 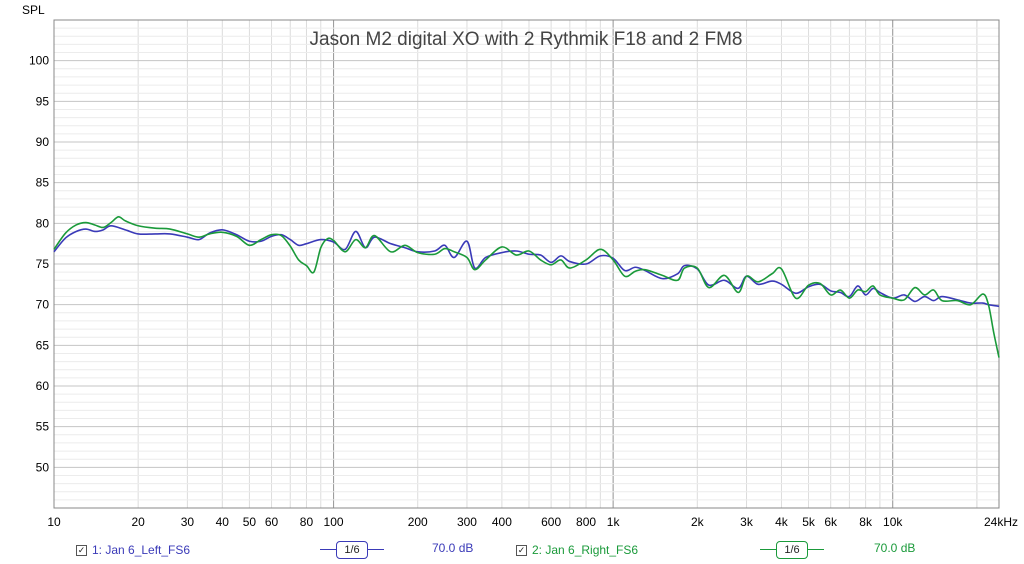 What do you see at coordinates (43, 386) in the screenshot?
I see `y-tick-label: 60` at bounding box center [43, 386].